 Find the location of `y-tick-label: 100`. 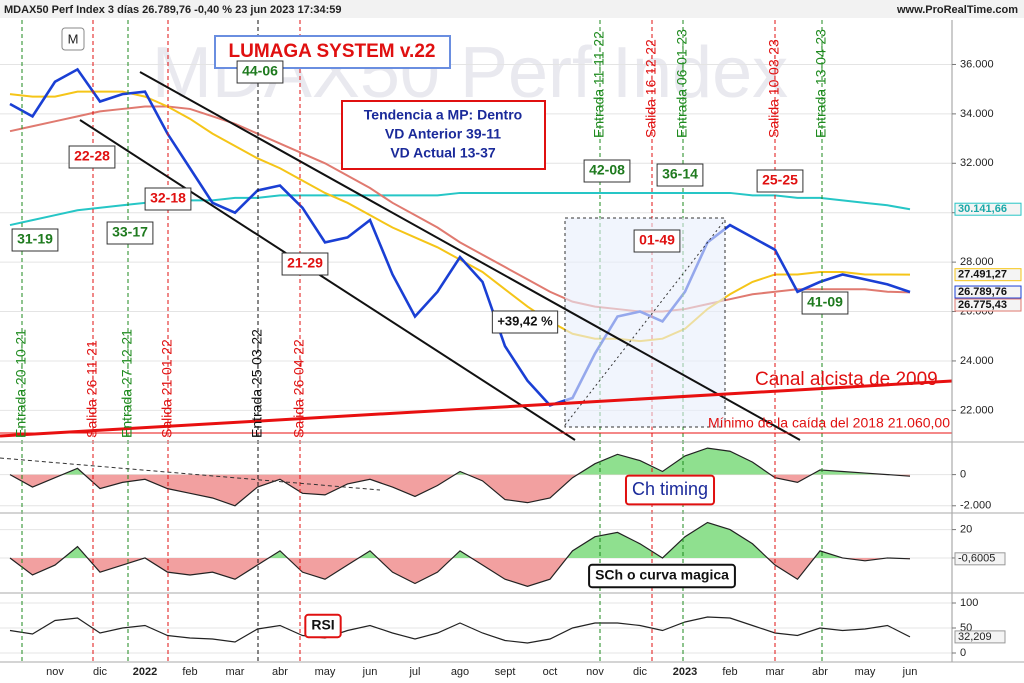

y-tick-label: 100 is located at coordinates (969, 603).